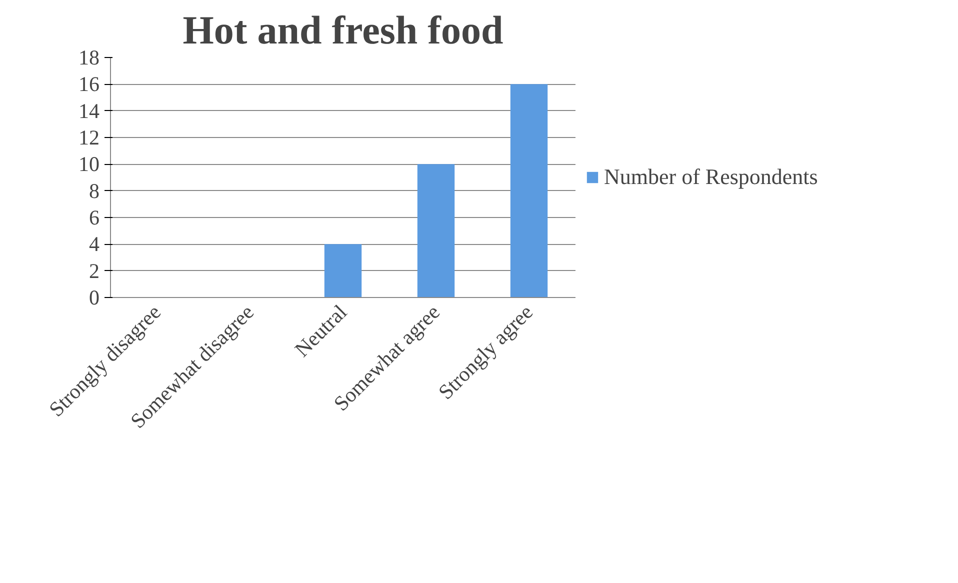 This screenshot has width=958, height=583. I want to click on y-tick-label: 14, so click(89, 110).